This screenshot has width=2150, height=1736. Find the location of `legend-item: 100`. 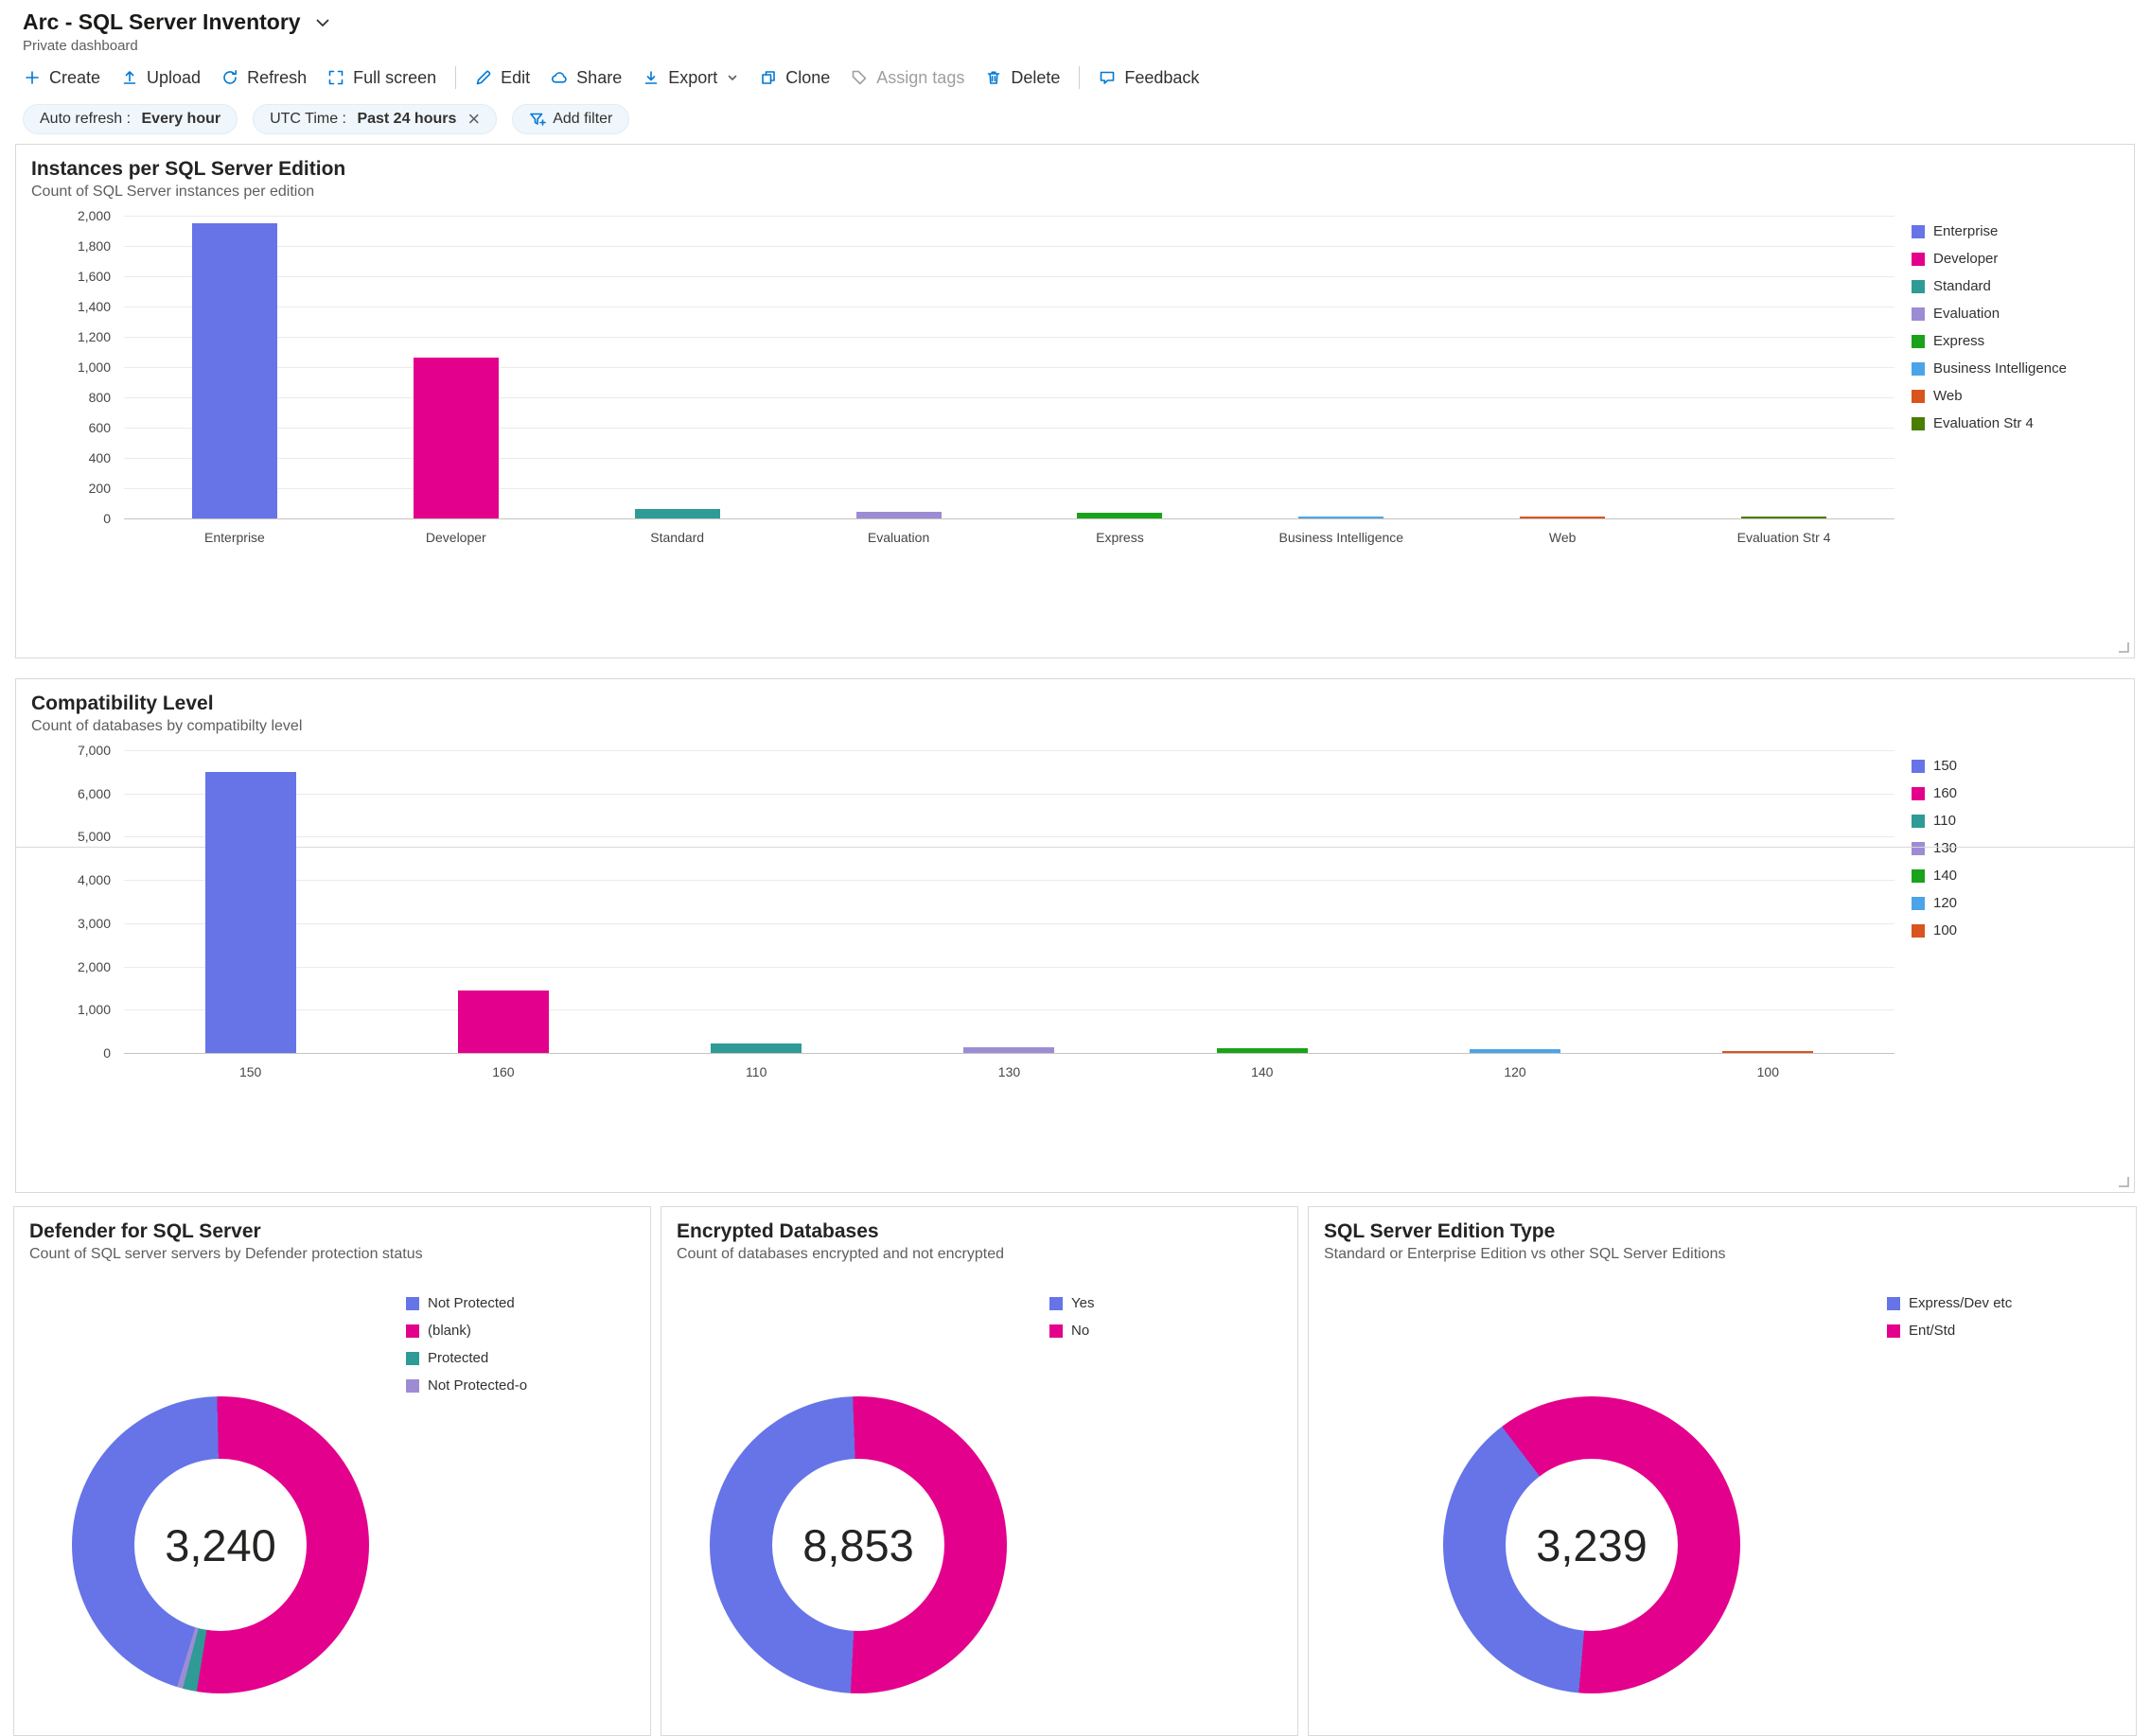

legend-item: 100 is located at coordinates (2023, 930).